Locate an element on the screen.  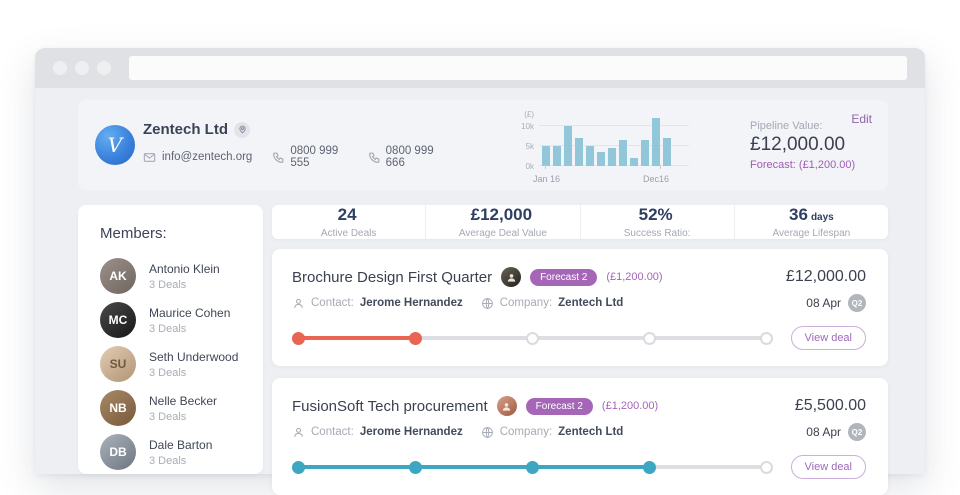
member-avatar: AK is located at coordinates (118, 276).